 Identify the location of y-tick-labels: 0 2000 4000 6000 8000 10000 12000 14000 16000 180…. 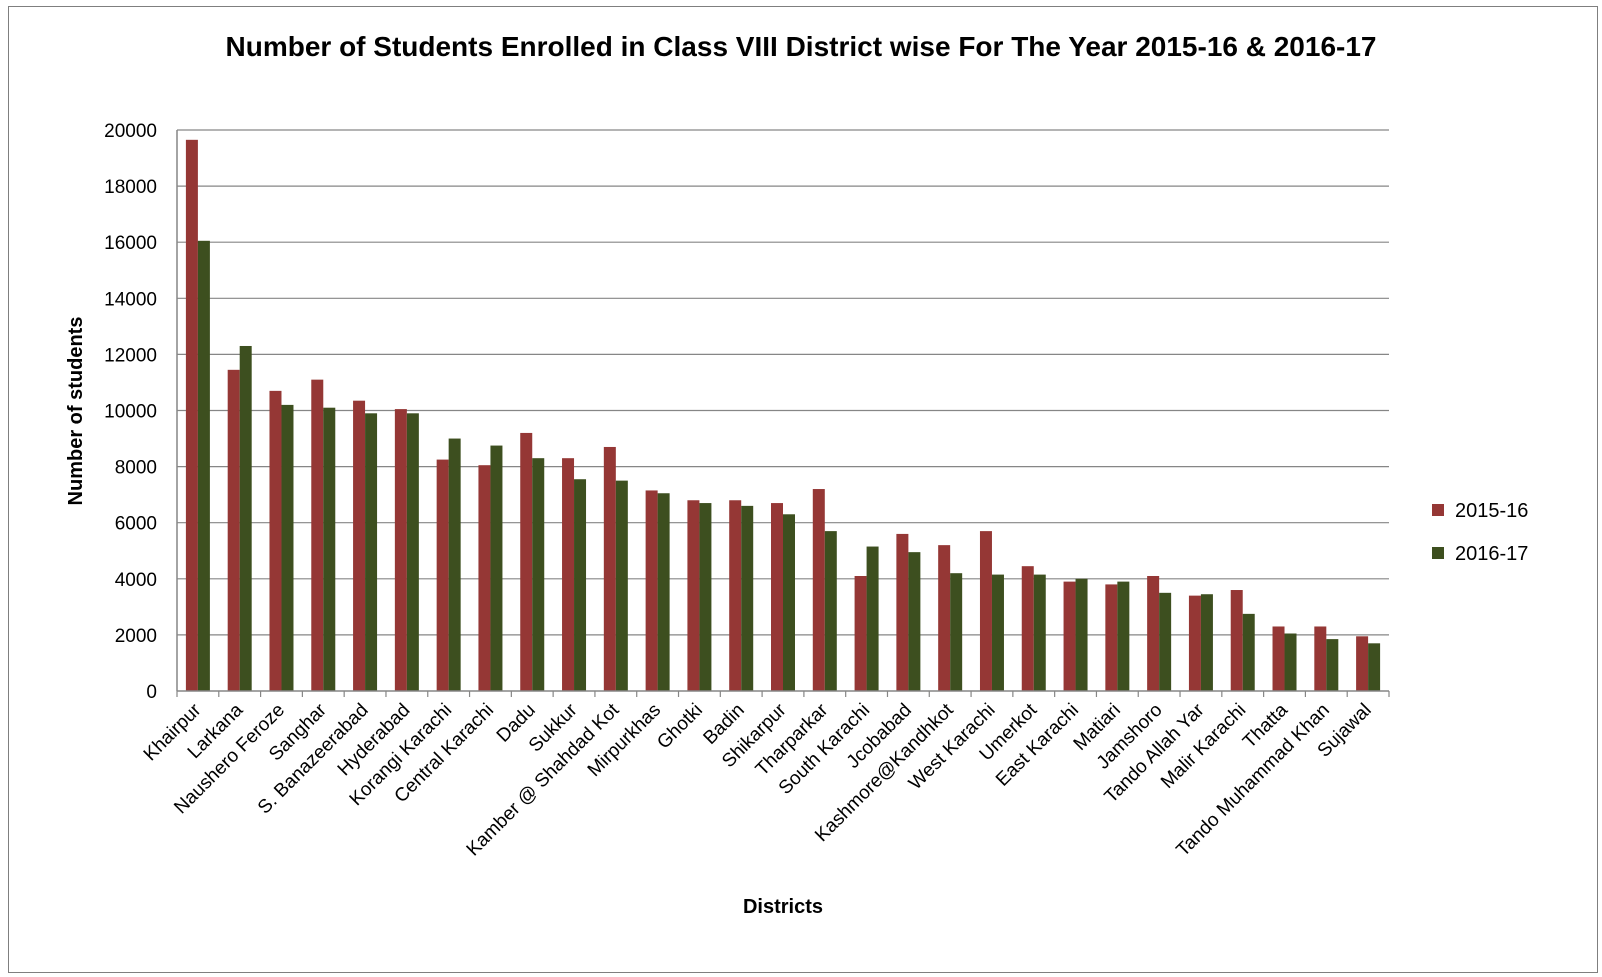
(130, 412).